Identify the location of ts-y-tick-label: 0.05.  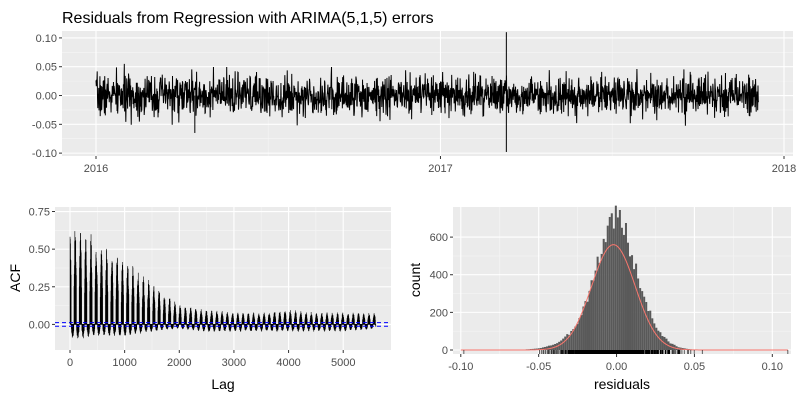
(46, 68).